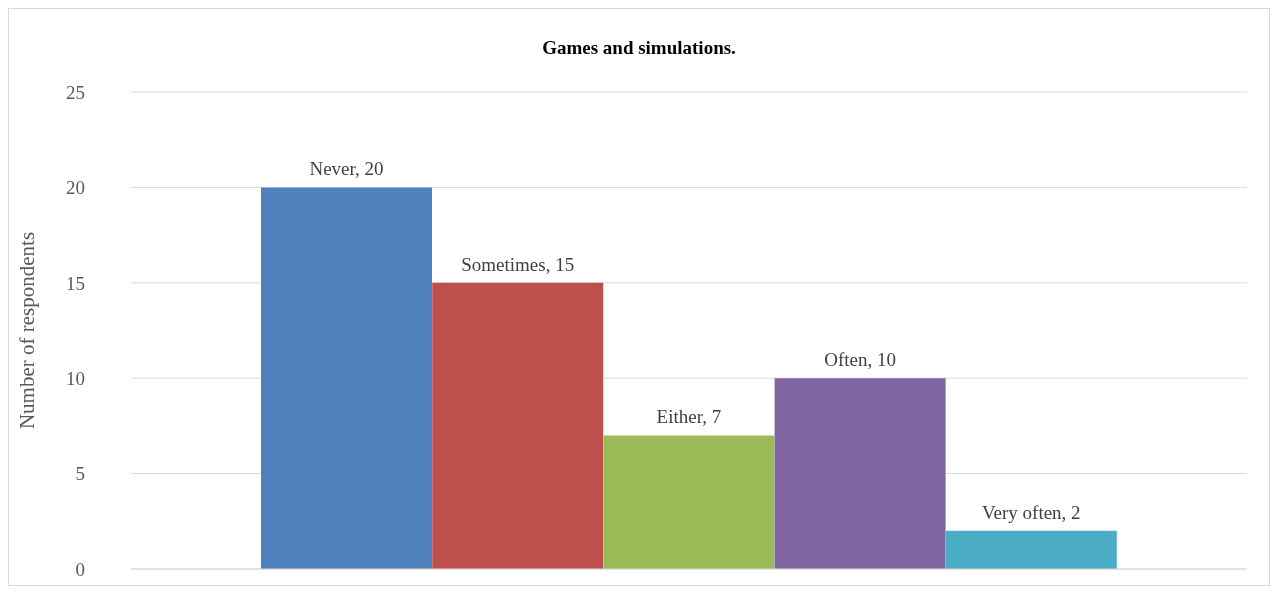 The image size is (1278, 594). Describe the element at coordinates (860, 360) in the screenshot. I see `data-label: Often, 10` at that location.